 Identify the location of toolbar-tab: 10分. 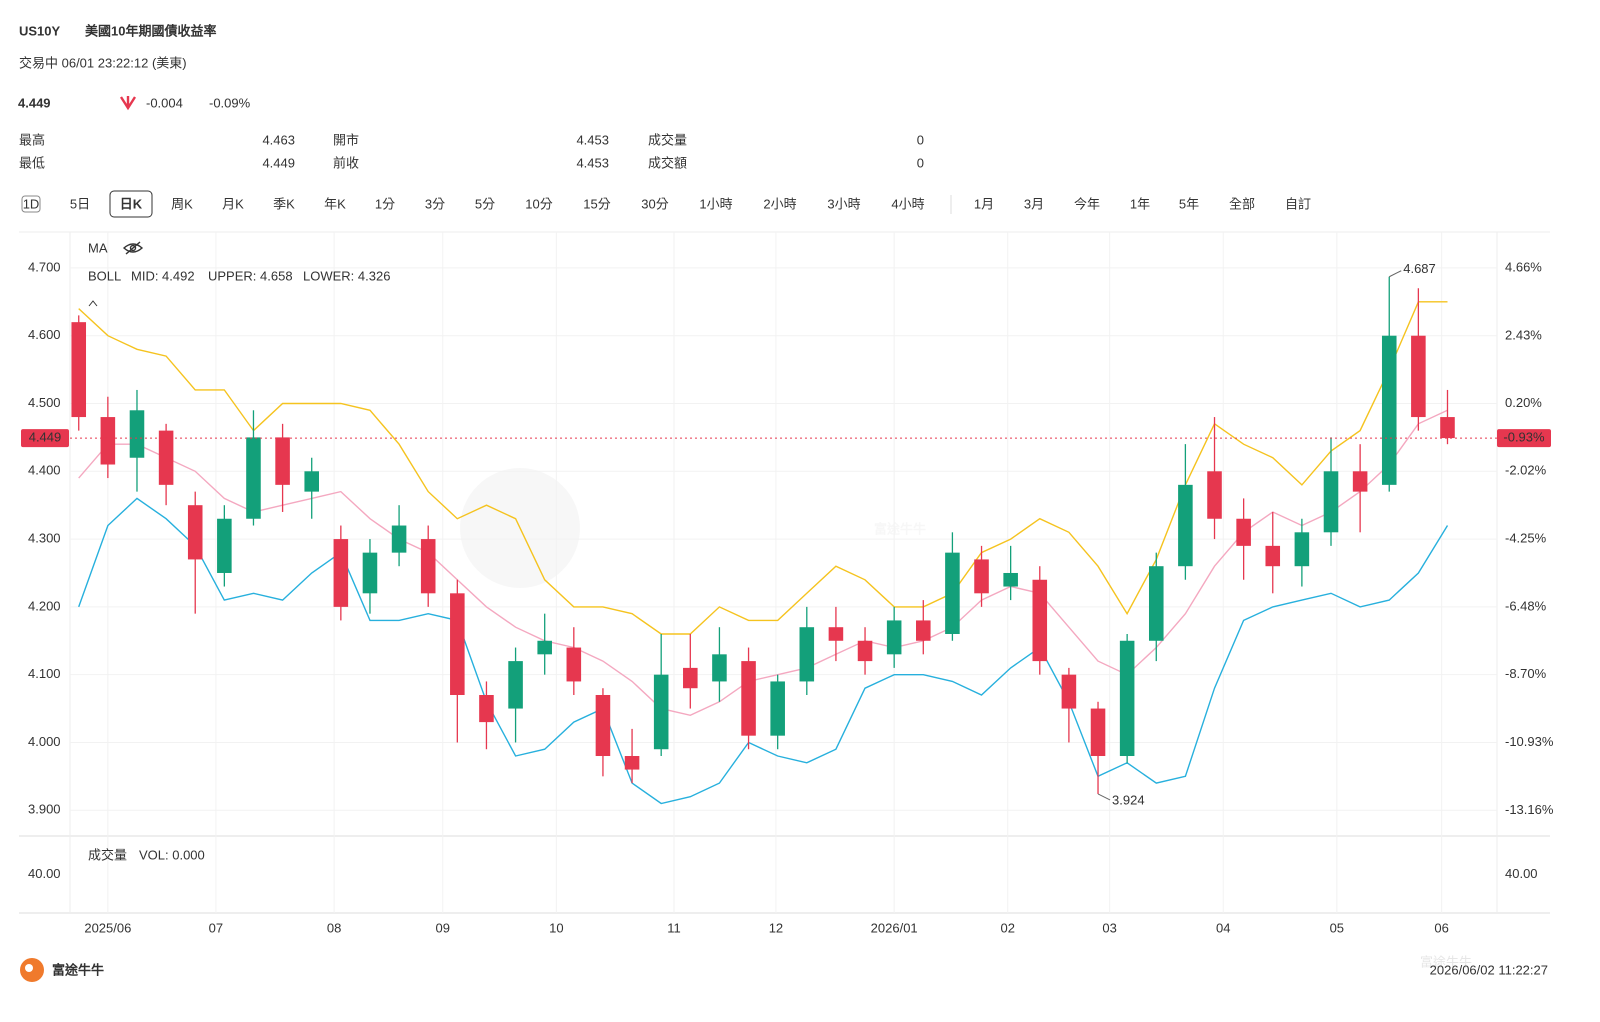
(538, 203).